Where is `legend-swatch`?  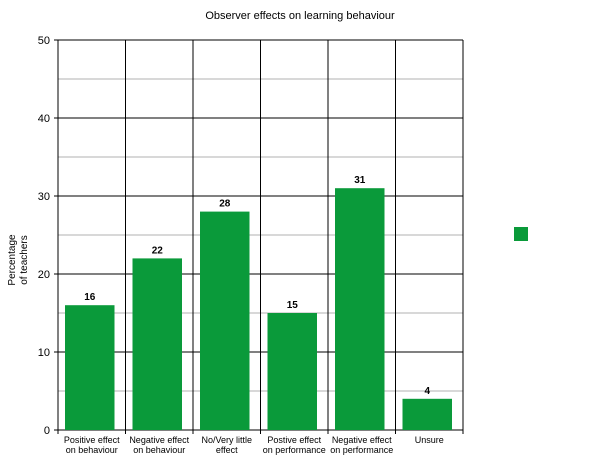
legend-swatch is located at coordinates (521, 234).